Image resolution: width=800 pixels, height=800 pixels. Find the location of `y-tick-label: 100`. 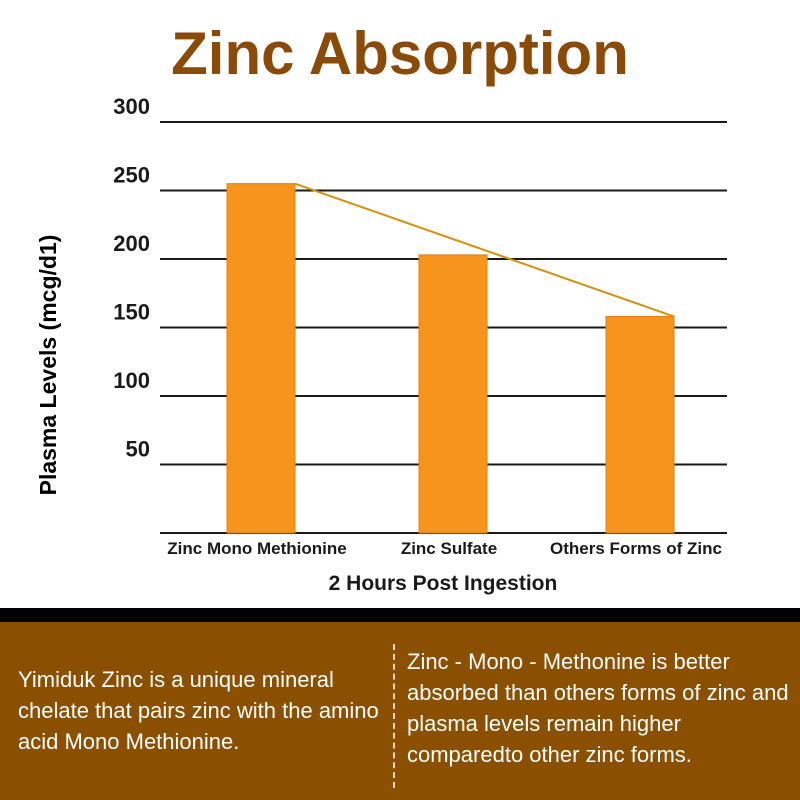

y-tick-label: 100 is located at coordinates (131, 380).